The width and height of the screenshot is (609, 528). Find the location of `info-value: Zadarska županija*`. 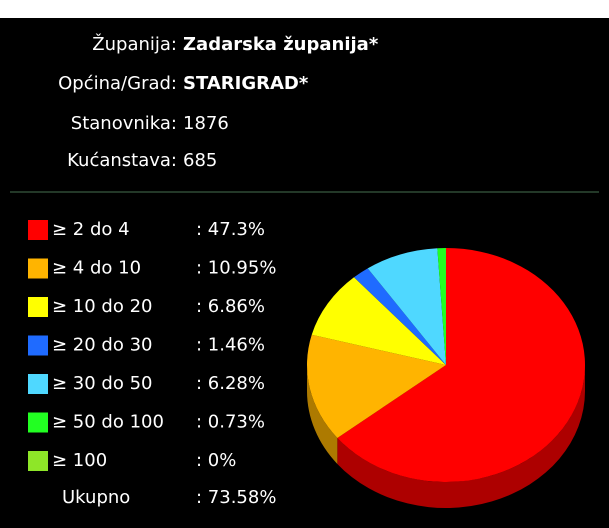

info-value: Zadarska županija* is located at coordinates (281, 44).